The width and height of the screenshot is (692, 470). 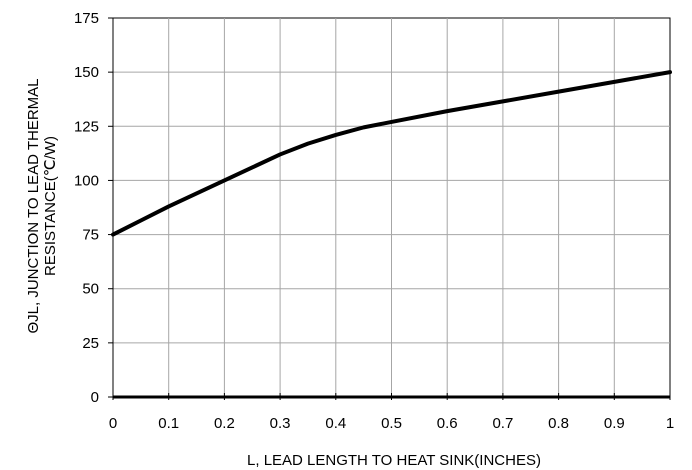 I want to click on x-tick-label: 0.8, so click(x=558, y=423).